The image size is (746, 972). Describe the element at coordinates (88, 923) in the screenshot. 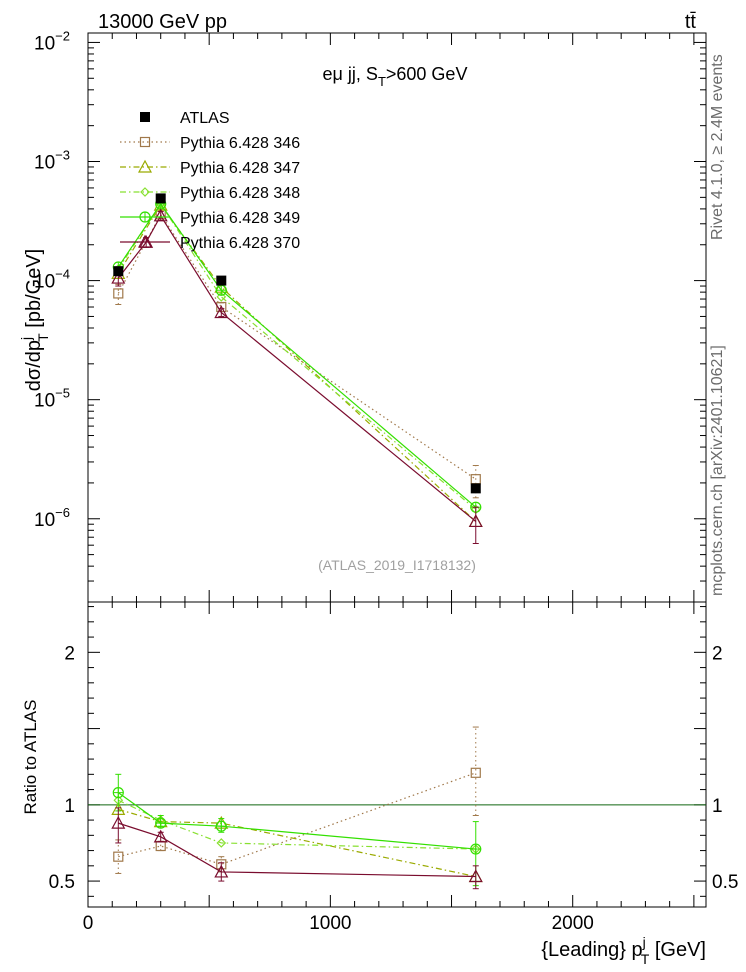

I see `x-tick-label: 0` at that location.